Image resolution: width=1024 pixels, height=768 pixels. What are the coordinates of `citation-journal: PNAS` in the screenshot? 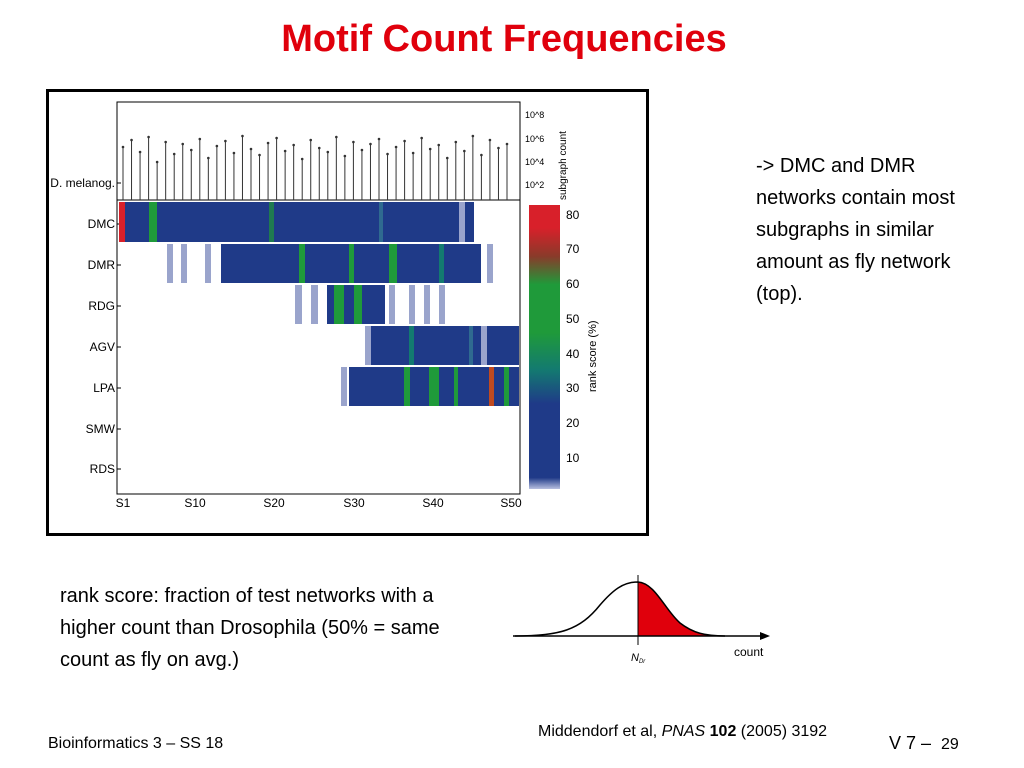 It's located at (683, 731).